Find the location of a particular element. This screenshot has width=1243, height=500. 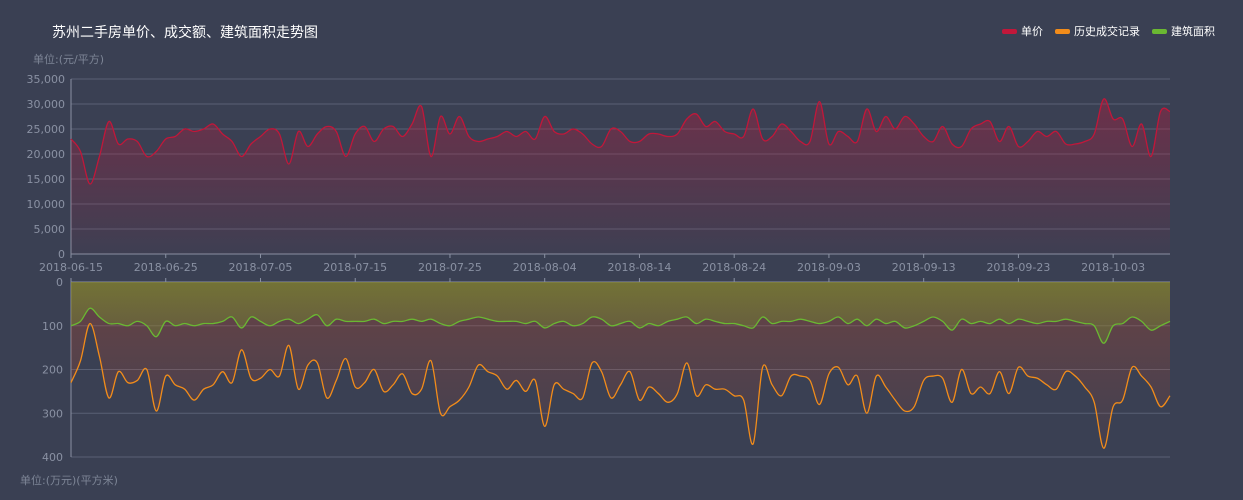

legend-swatch-price is located at coordinates (1009, 31).